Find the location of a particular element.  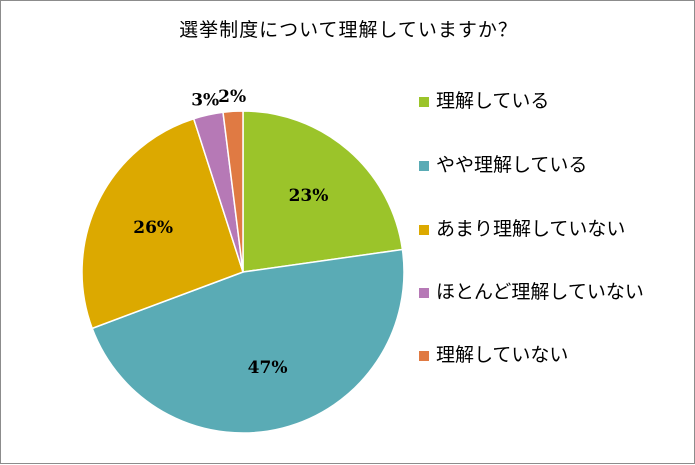

slice-not-much is located at coordinates (162, 223).